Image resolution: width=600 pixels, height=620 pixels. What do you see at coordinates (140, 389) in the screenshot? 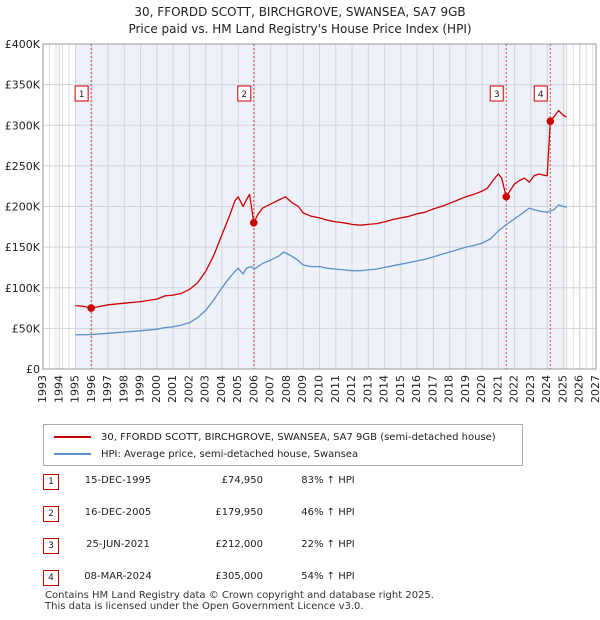
I see `x-tick-label: 1999` at bounding box center [140, 389].